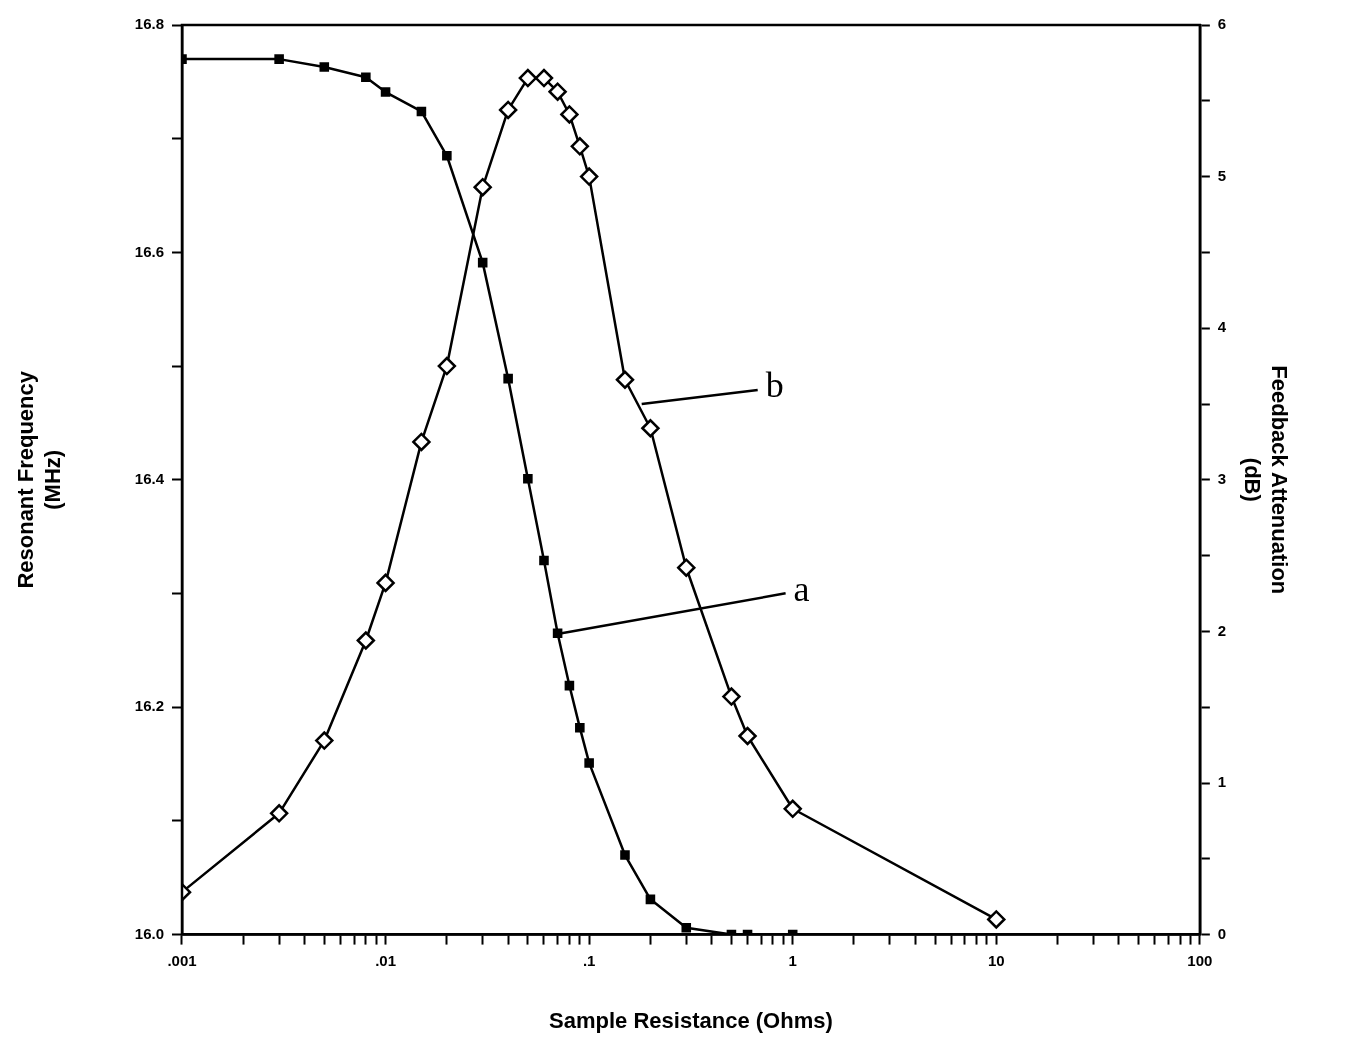 The image size is (1361, 1054). I want to click on annotation: a, so click(801, 588).